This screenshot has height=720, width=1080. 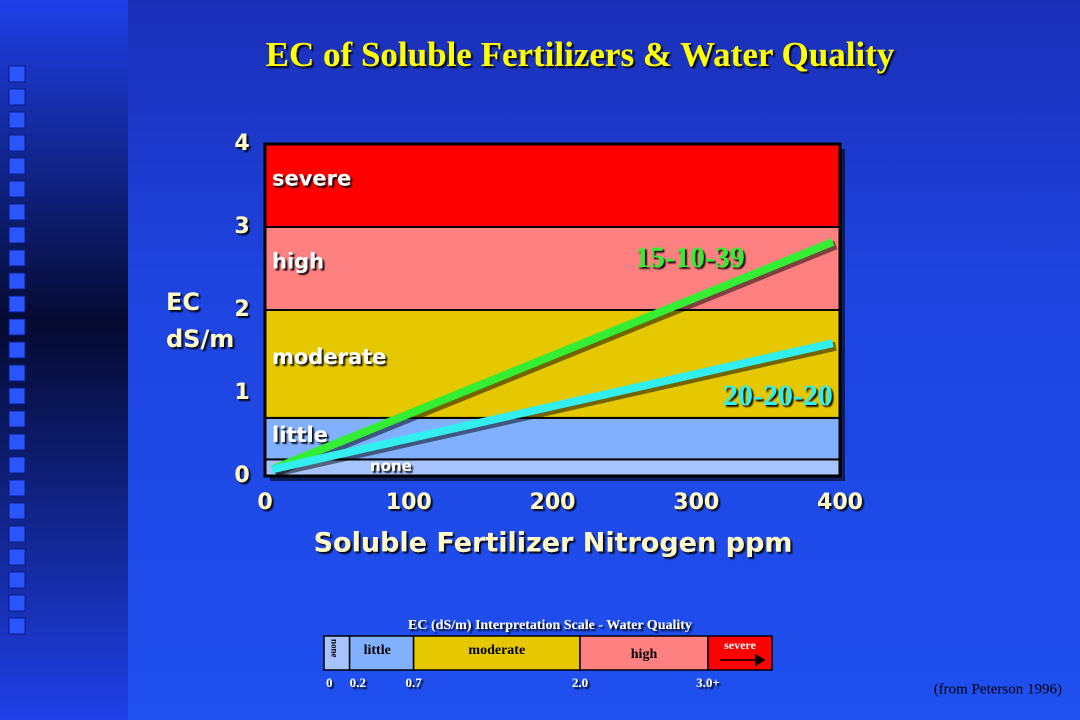 What do you see at coordinates (64, 360) in the screenshot?
I see `side-panel` at bounding box center [64, 360].